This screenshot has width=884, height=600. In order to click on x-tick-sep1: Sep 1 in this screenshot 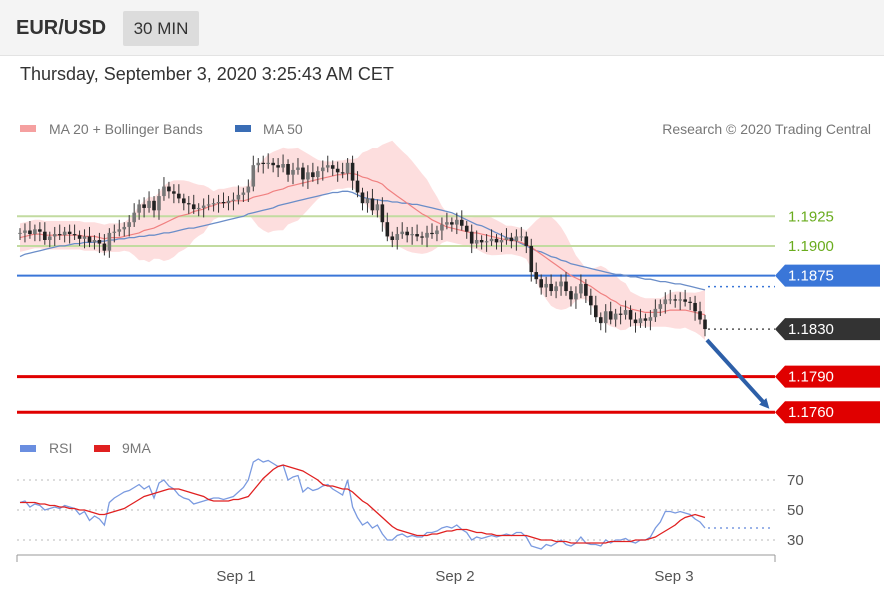, I will do `click(235, 576)`.